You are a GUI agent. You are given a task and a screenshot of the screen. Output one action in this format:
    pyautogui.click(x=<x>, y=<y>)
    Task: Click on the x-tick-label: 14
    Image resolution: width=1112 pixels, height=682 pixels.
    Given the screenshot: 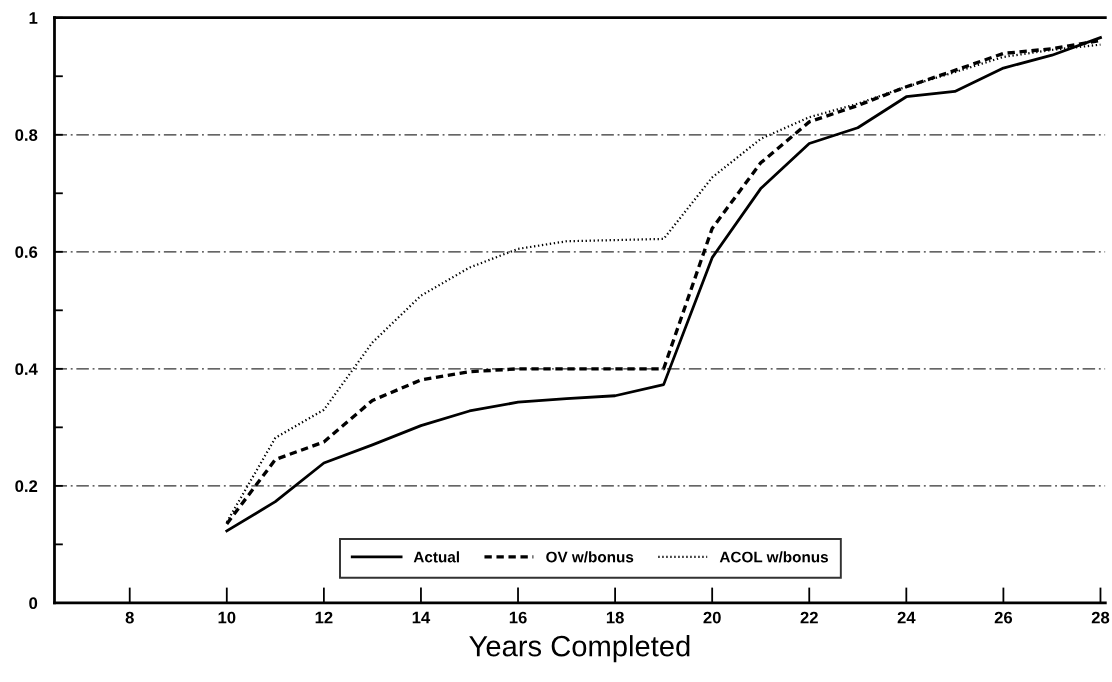 What is the action you would take?
    pyautogui.click(x=421, y=617)
    